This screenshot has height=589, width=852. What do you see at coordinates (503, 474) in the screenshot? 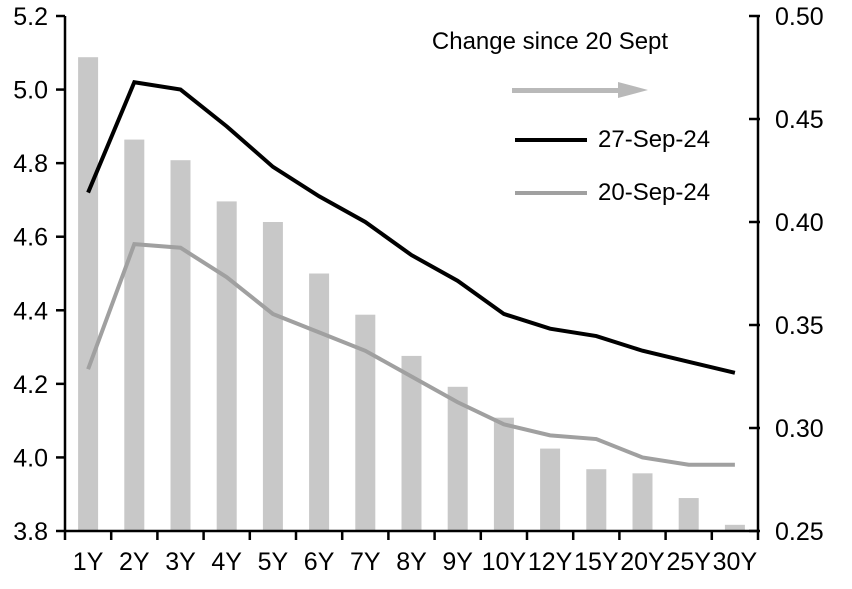
I see `bar-change-10Y` at bounding box center [503, 474].